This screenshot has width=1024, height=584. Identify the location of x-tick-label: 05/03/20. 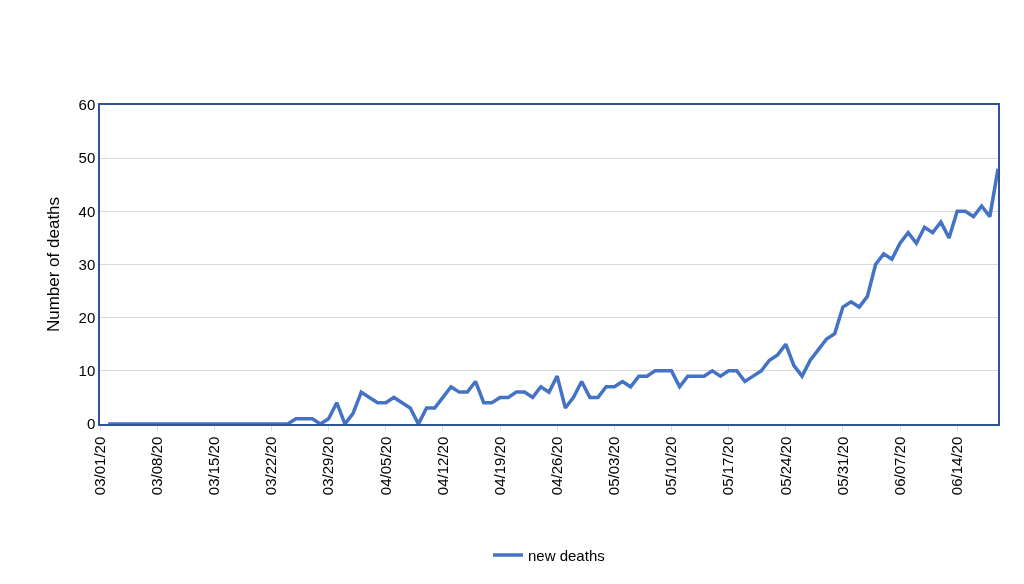
(614, 466).